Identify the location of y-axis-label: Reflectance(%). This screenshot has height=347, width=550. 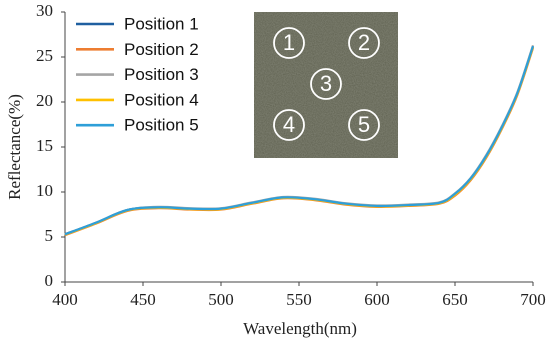
(14, 147).